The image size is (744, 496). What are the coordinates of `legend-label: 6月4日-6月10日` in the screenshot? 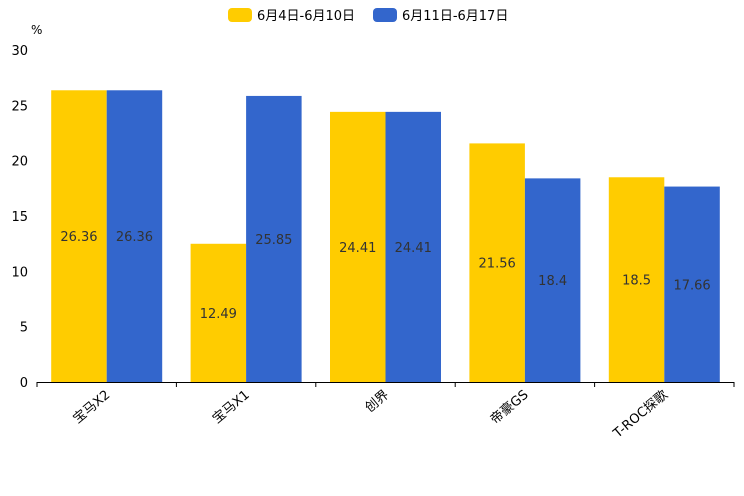 It's located at (306, 16).